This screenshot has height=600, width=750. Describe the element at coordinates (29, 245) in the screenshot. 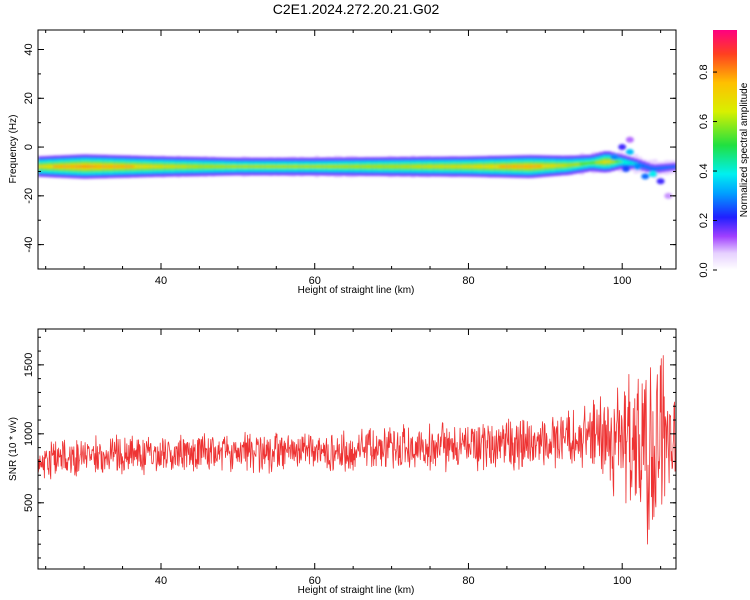

I see `y-tick-label: -40` at that location.